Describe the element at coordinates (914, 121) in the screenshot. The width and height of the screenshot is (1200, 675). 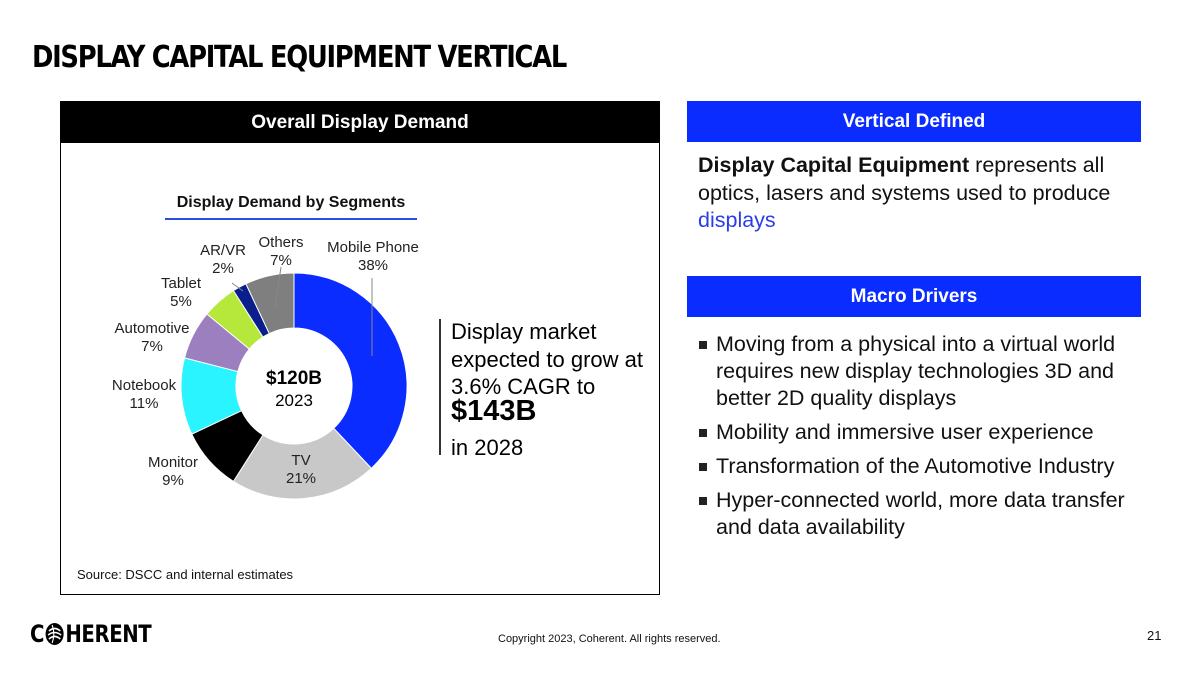
I see `vertical-defined-header: Vertical Defined` at that location.